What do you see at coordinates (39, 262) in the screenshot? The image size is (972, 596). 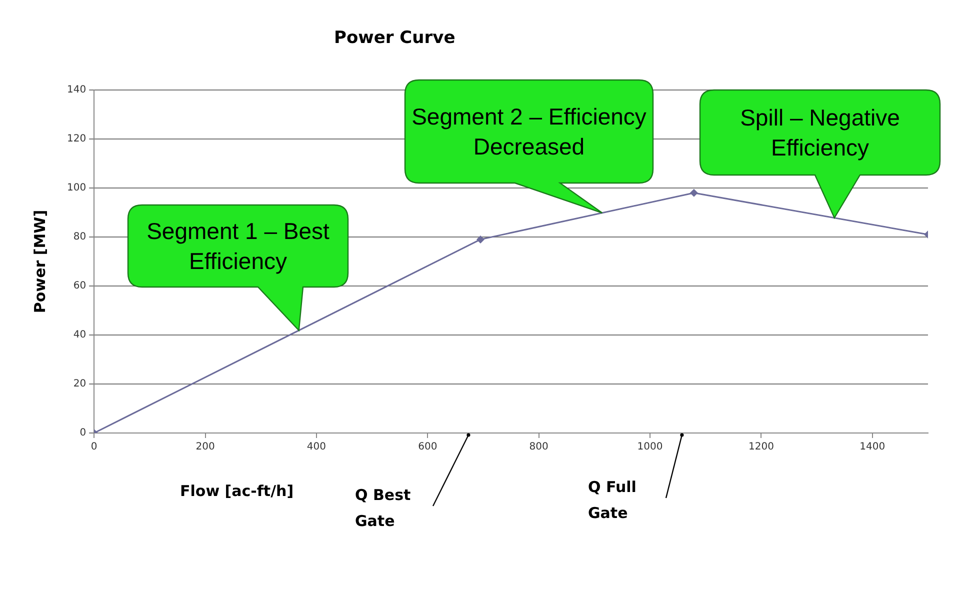 I see `y-axis-title: Power [MW]` at bounding box center [39, 262].